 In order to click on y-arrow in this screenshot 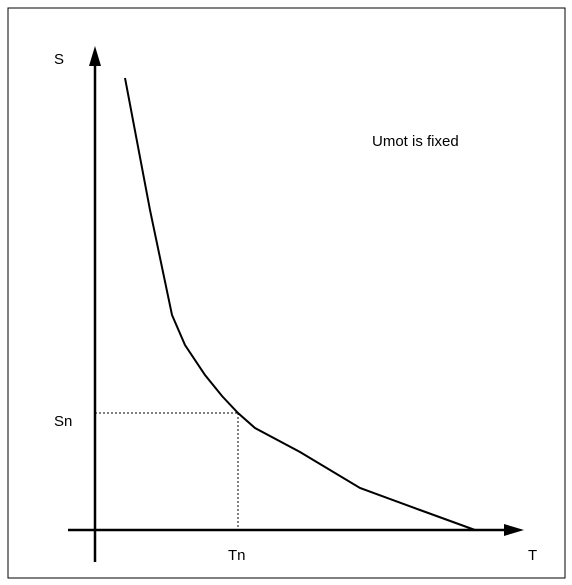, I will do `click(95, 56)`.